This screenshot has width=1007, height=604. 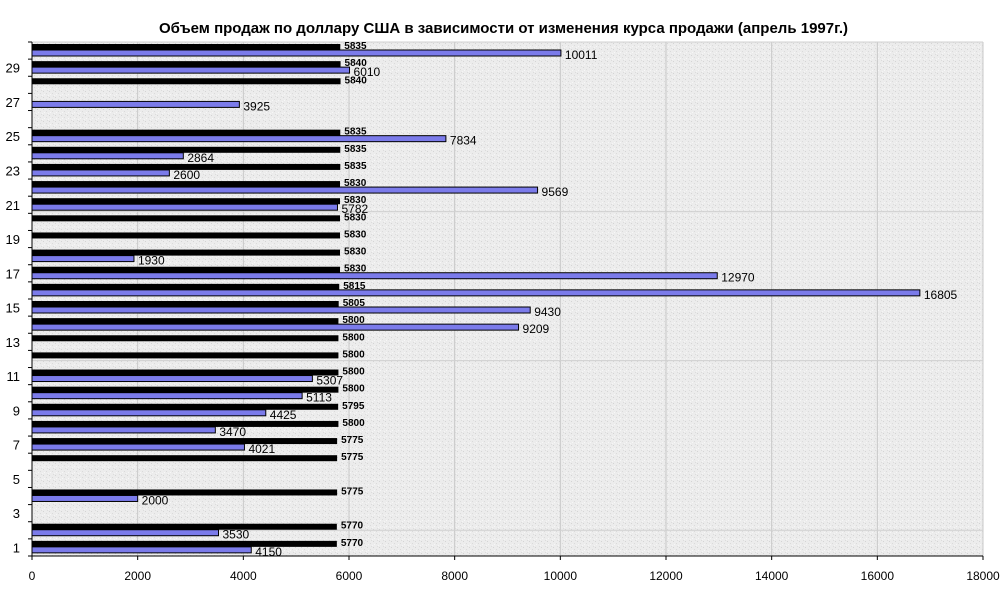 I want to click on data-label-volume: 5782, so click(x=354, y=209).